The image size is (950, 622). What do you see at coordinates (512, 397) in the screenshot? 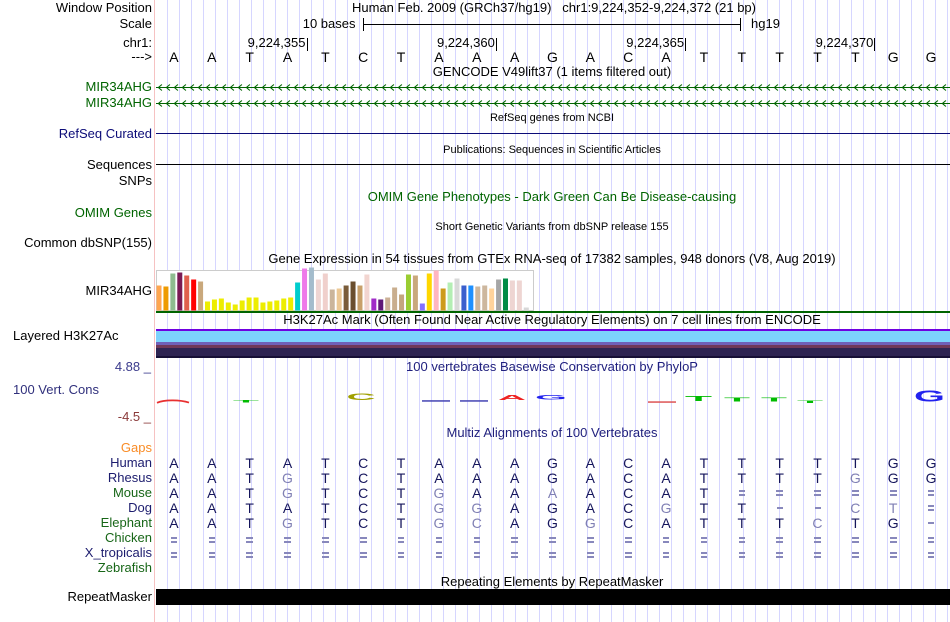
I see `svg-text: A` at bounding box center [512, 397].